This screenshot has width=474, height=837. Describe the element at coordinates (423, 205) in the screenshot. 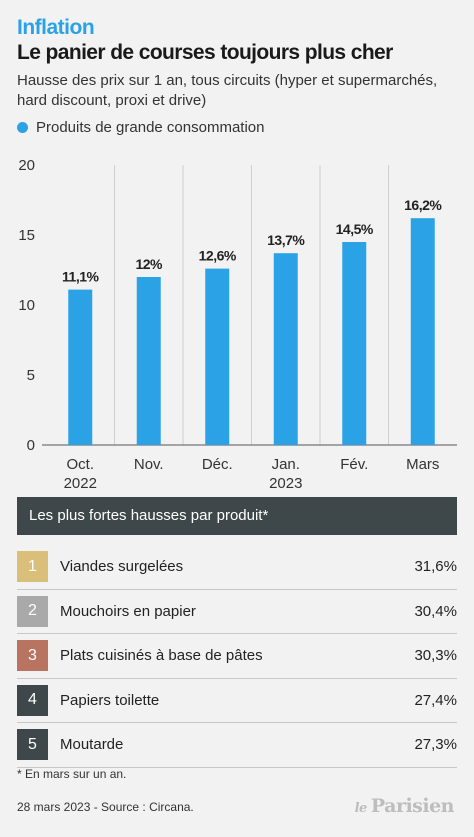

I see `data-label: 16,2%` at that location.